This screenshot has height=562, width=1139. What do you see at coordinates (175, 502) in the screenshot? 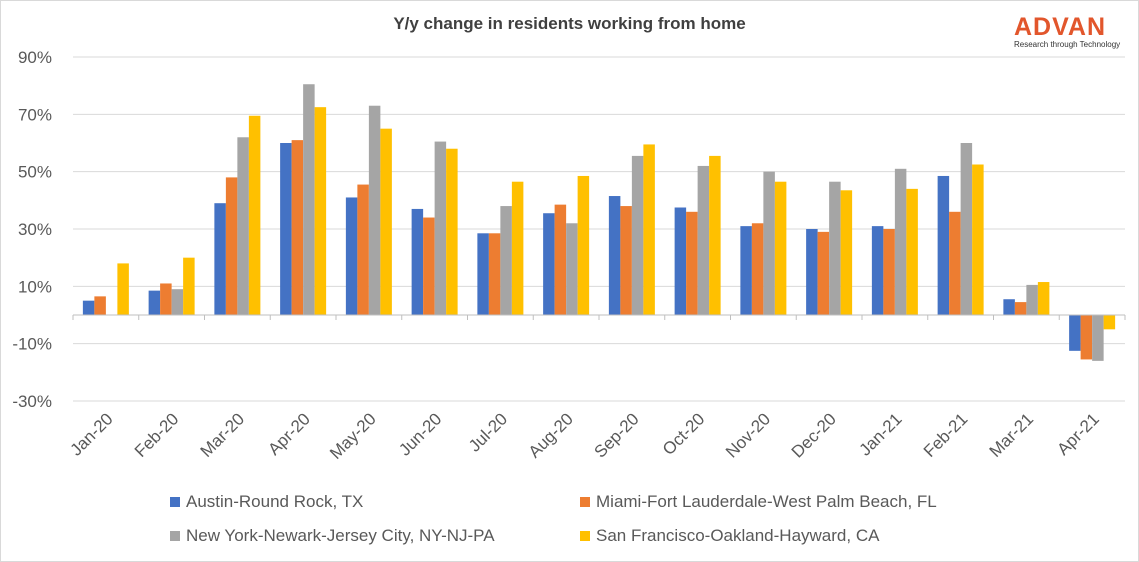
I see `legend-swatch-austin` at bounding box center [175, 502].